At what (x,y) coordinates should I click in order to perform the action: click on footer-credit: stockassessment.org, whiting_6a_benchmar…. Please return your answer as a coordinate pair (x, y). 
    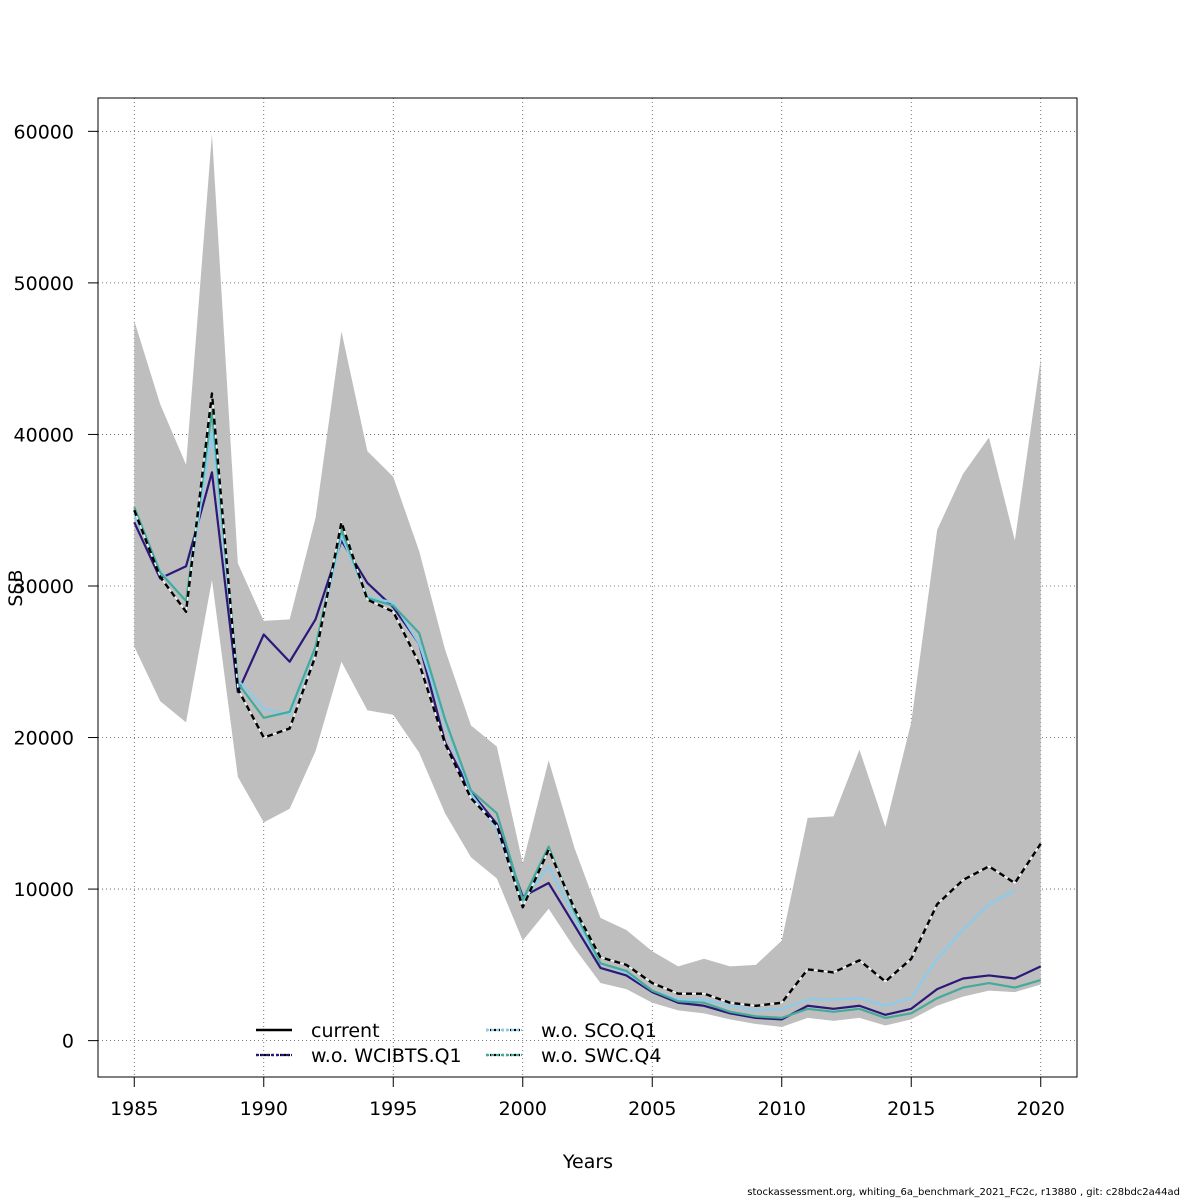
    Looking at the image, I should click on (963, 1192).